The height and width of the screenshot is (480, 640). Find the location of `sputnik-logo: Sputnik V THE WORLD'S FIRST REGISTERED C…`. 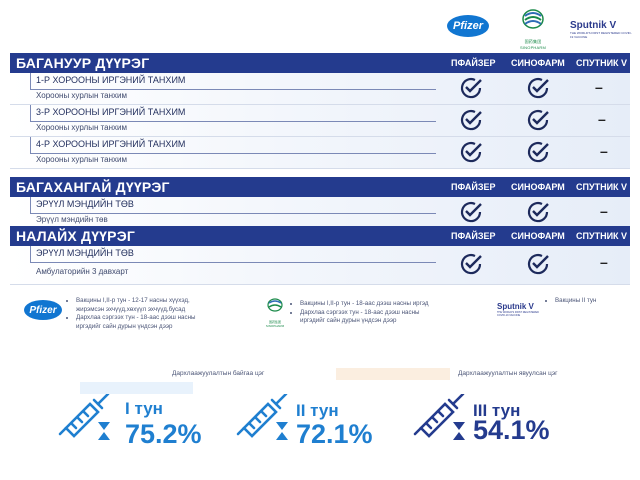

sputnik-logo: Sputnik V THE WORLD'S FIRST REGISTERED C… is located at coordinates (601, 29).